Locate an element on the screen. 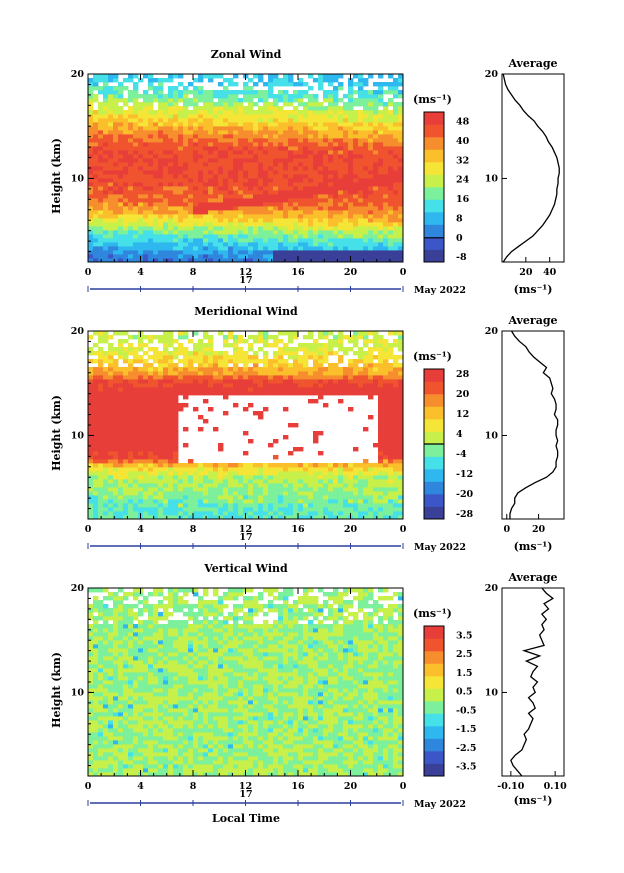  average-frame is located at coordinates (533, 168).